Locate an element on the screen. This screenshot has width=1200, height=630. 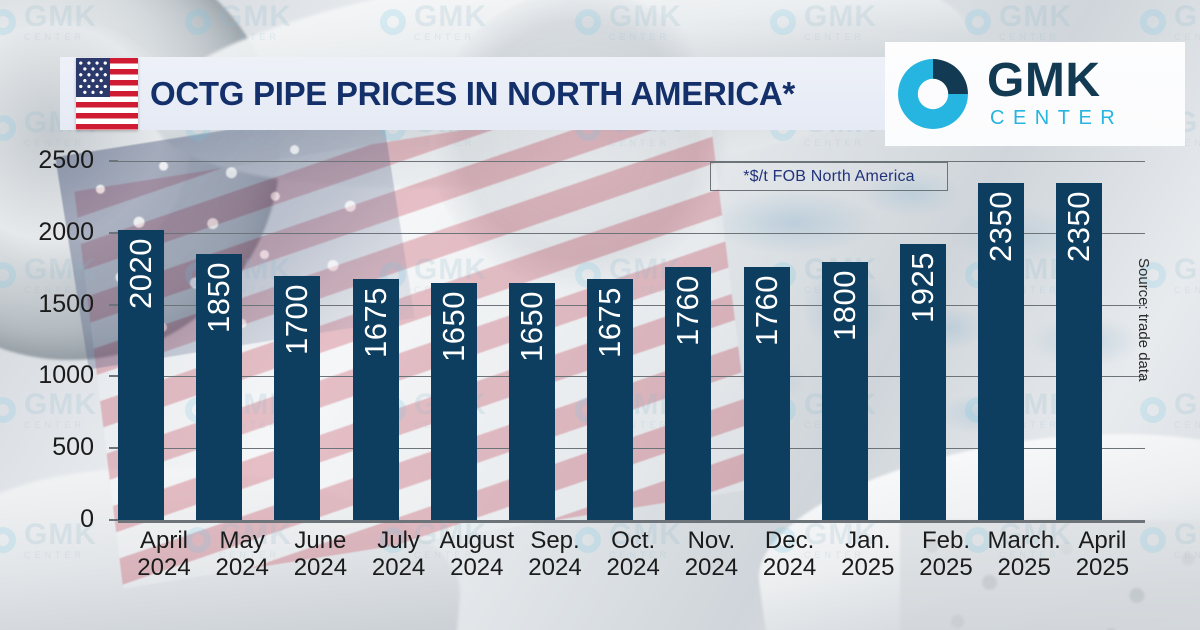
gmk-donut-icon is located at coordinates (933, 94).